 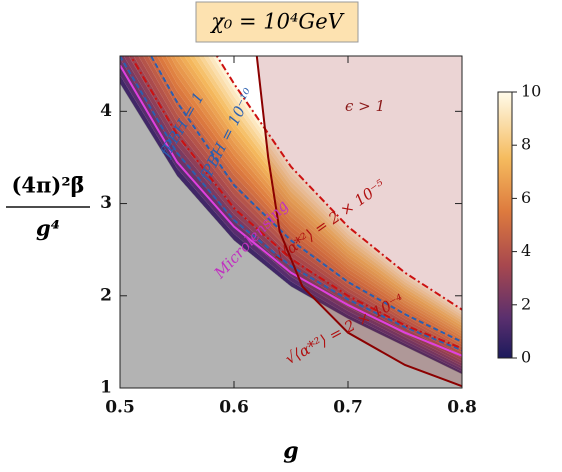 I want to click on y-axis-label-denominator: g⁴, so click(x=48, y=228).